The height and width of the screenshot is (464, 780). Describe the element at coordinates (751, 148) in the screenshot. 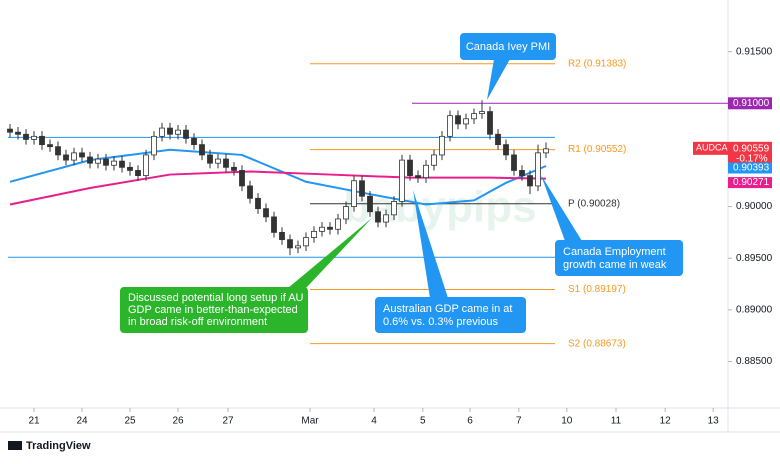

I see `last-price-label: 0.90559` at that location.